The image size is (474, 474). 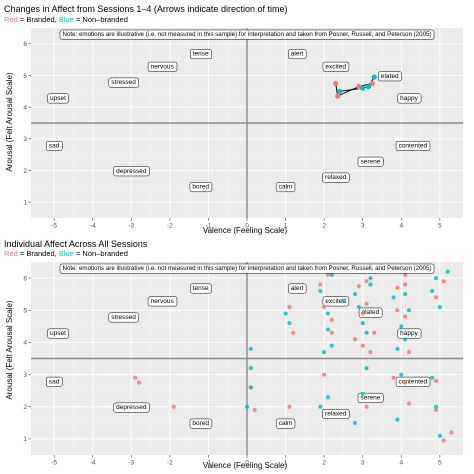 I want to click on emotion-label-depressed-box, so click(x=131, y=407).